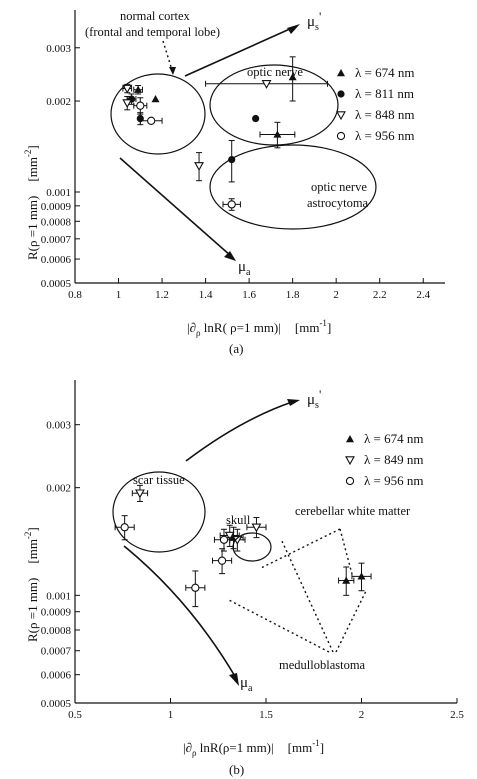  What do you see at coordinates (274, 105) in the screenshot?
I see `optic-nerve-ellipse` at bounding box center [274, 105].